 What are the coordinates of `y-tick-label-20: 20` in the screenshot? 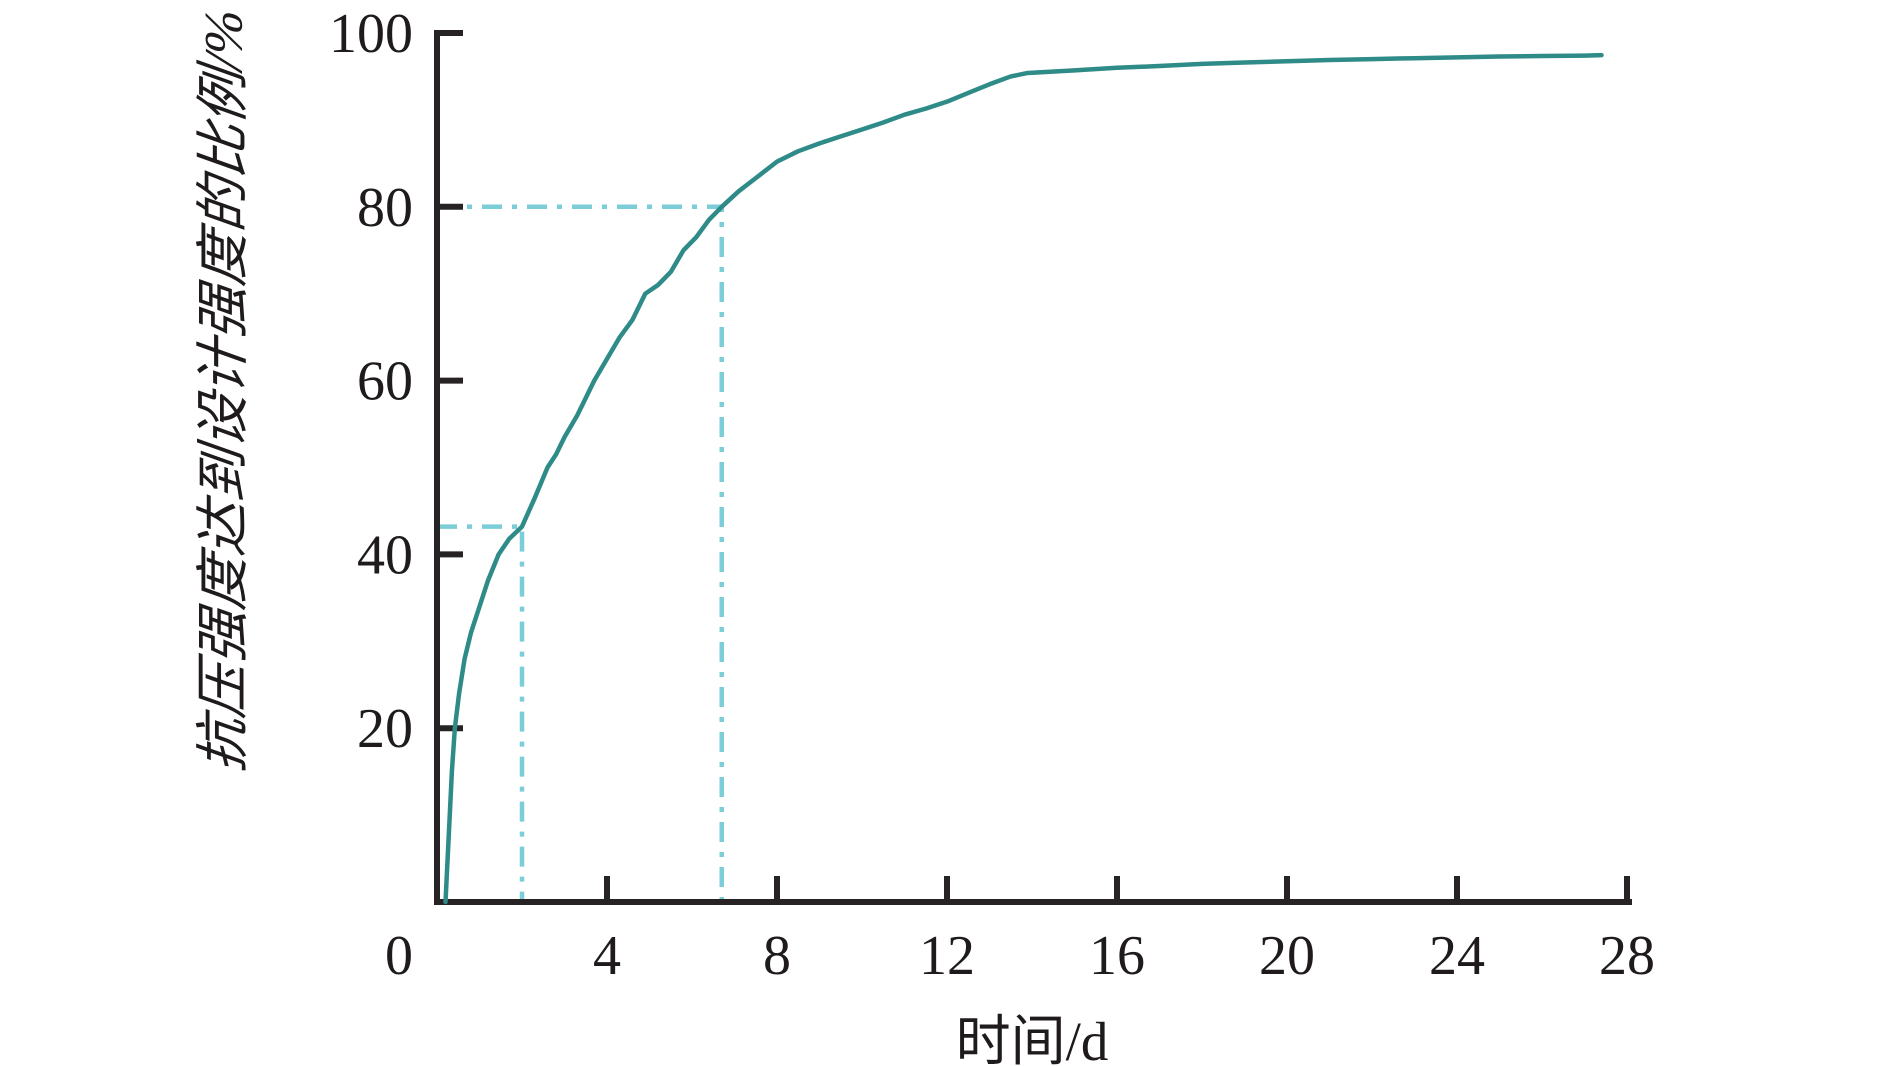 It's located at (385, 729).